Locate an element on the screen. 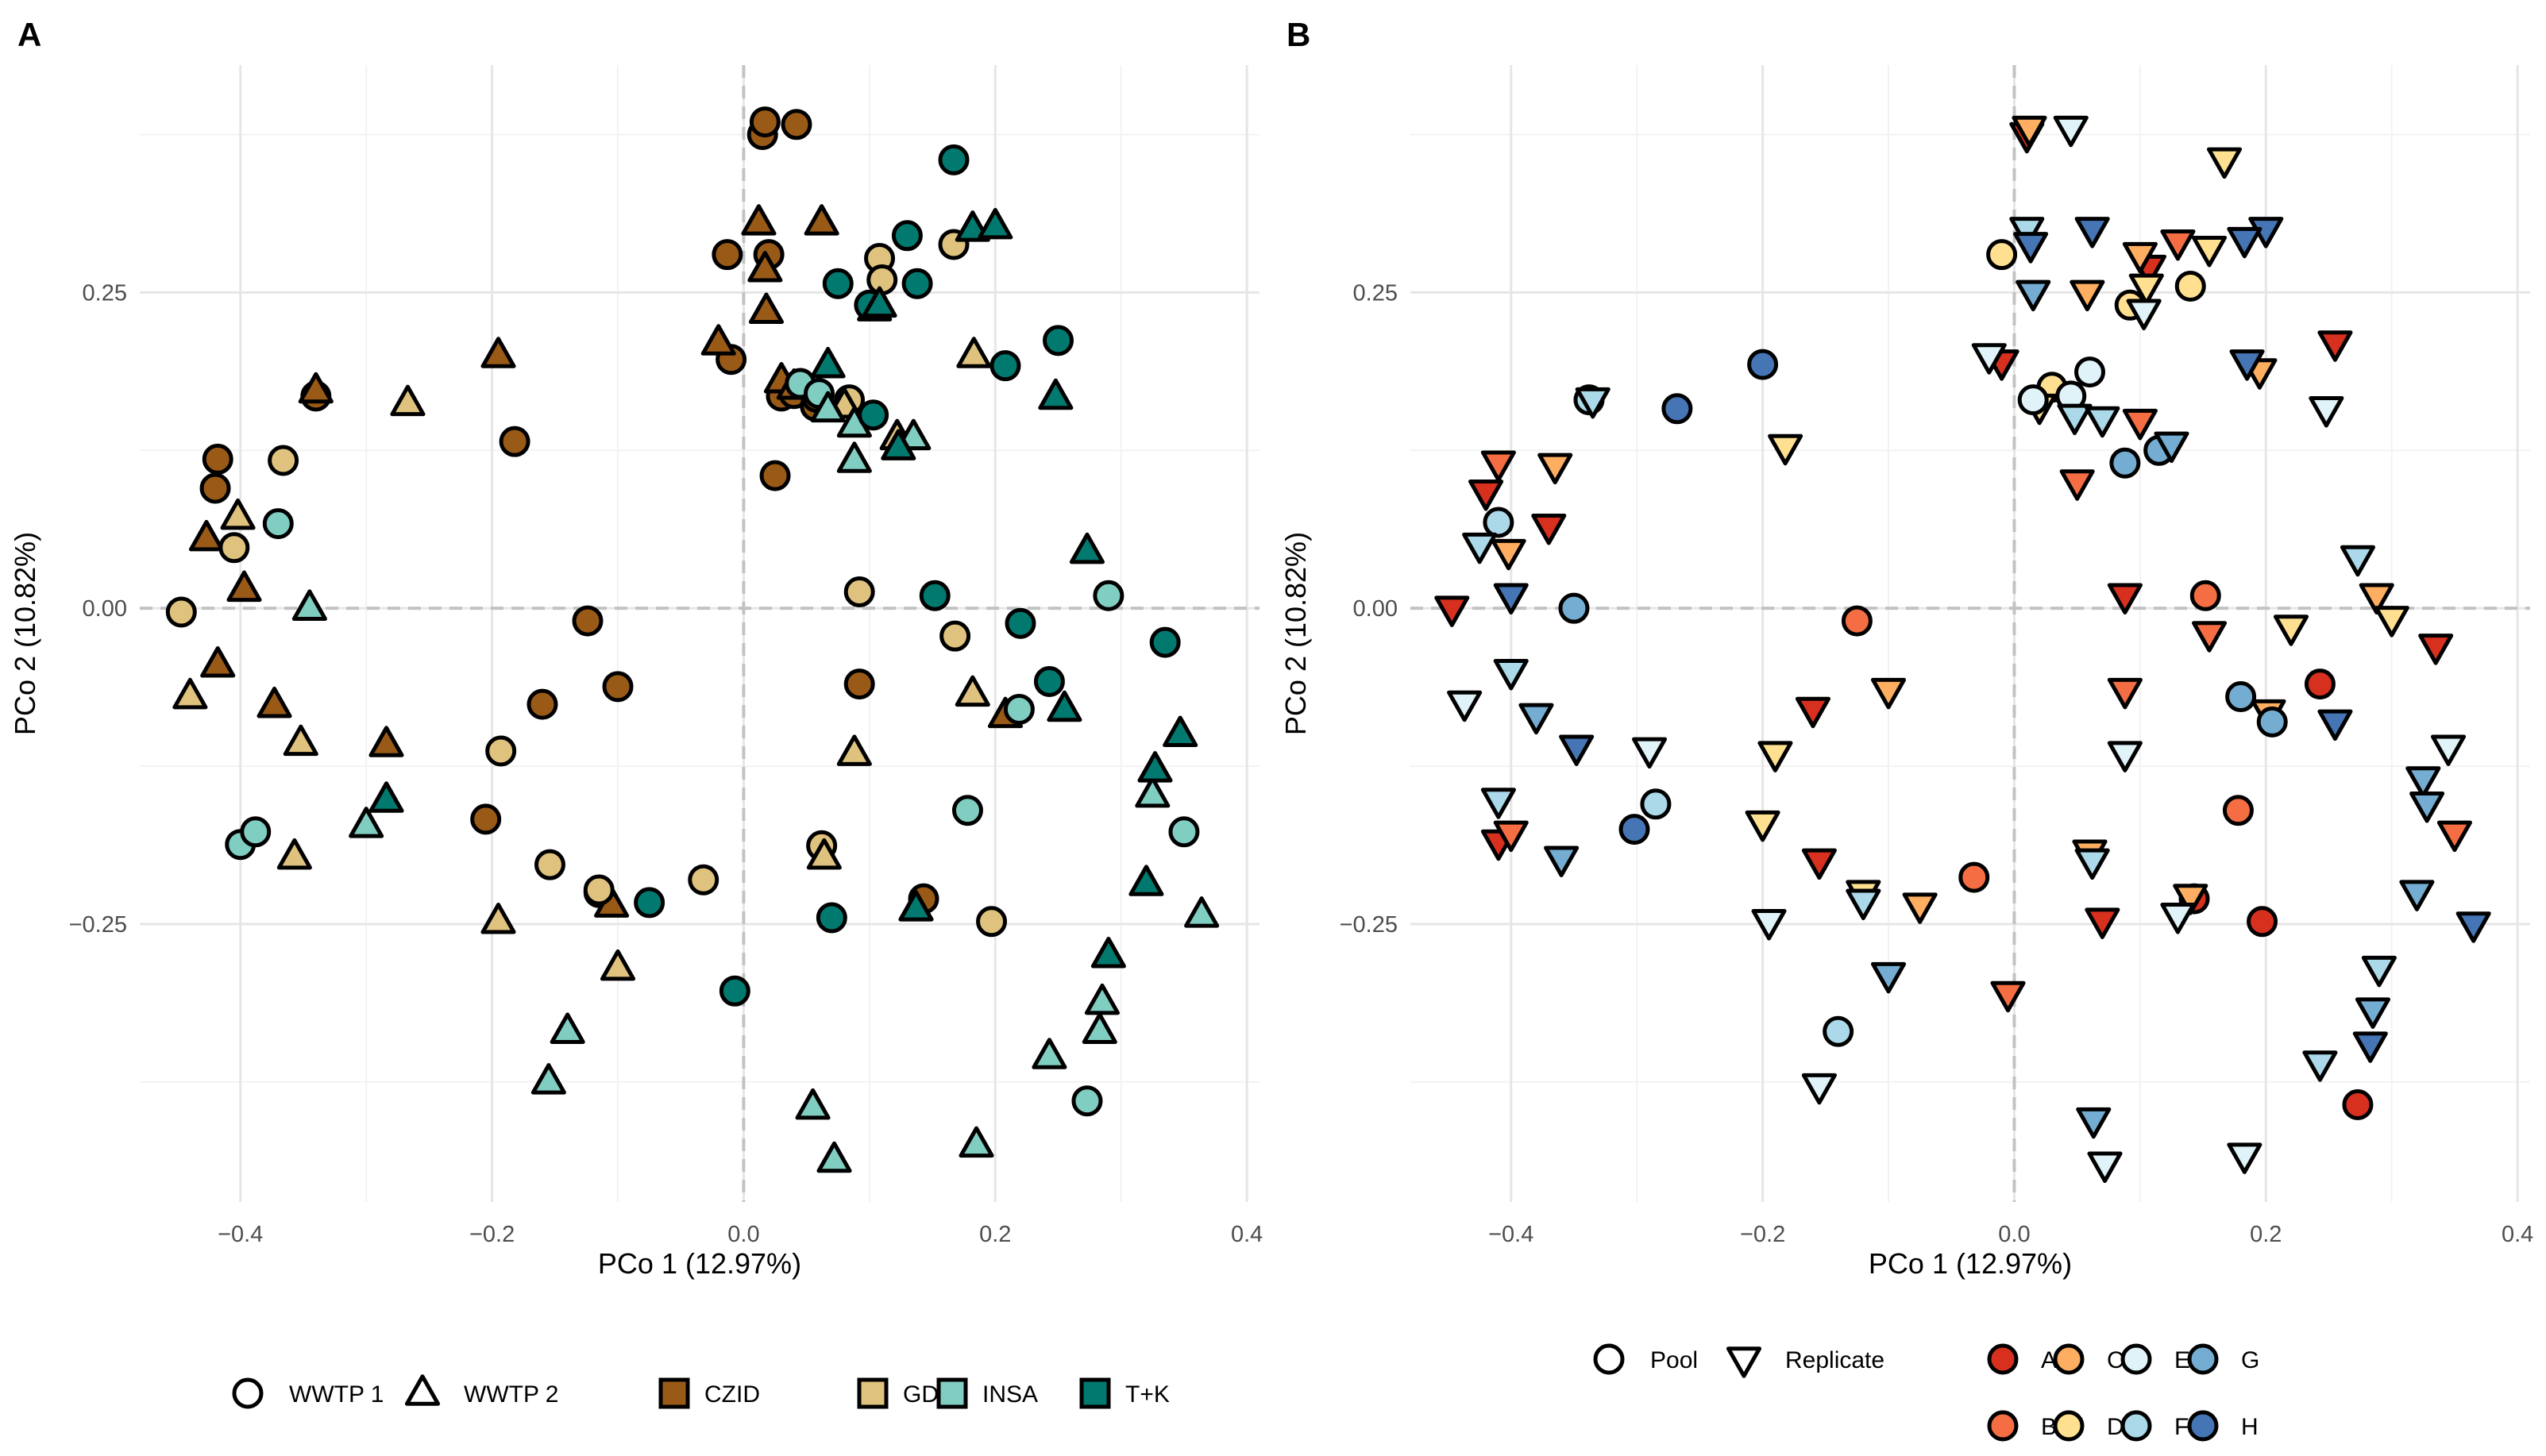 This screenshot has width=2546, height=1456. legend-shape-down-triangle is located at coordinates (1744, 1362).